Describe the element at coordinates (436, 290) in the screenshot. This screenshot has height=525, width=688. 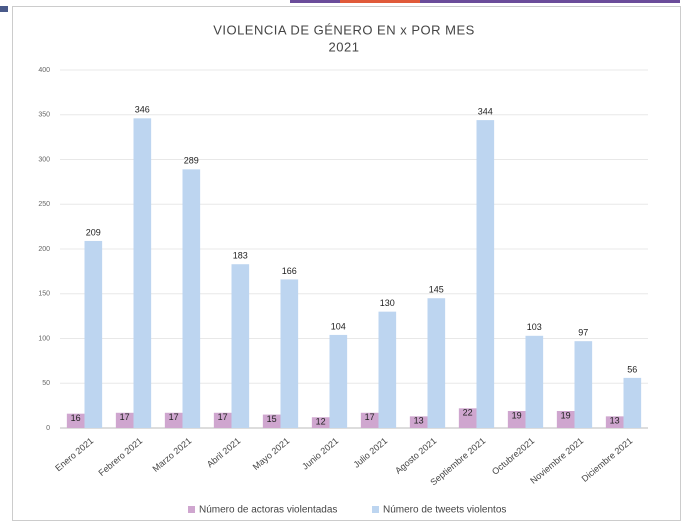
I see `data-label: 145` at that location.